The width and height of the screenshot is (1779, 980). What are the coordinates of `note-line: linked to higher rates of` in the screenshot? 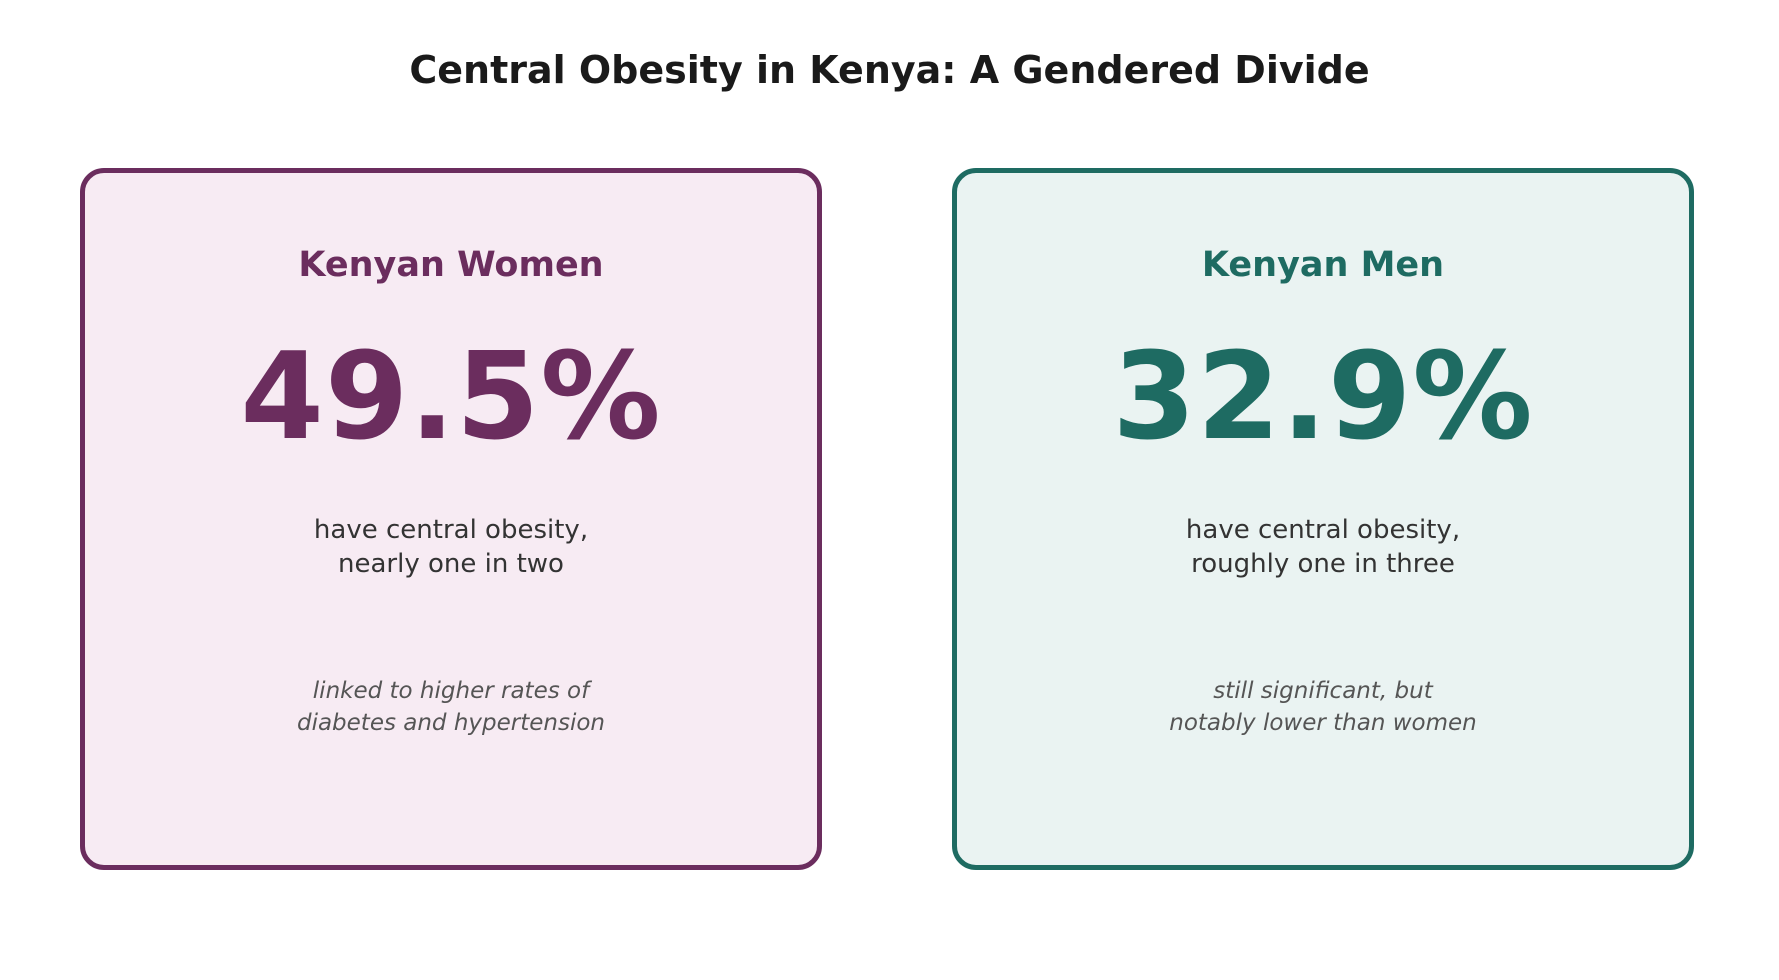 It's located at (451, 691).